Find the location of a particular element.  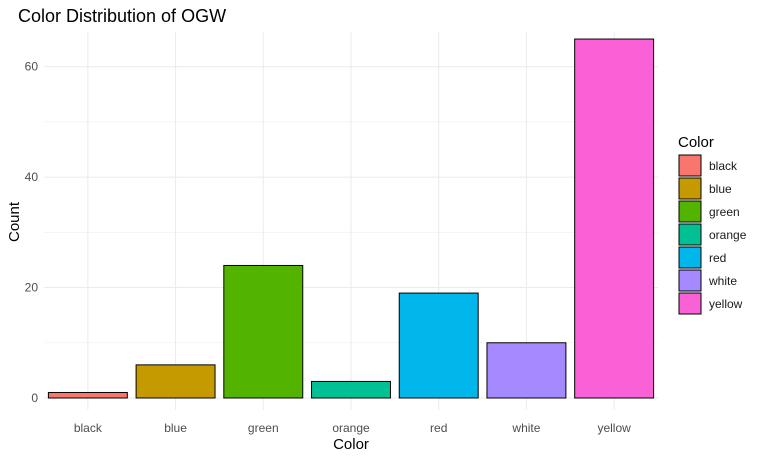

legend-label: black is located at coordinates (723, 166).